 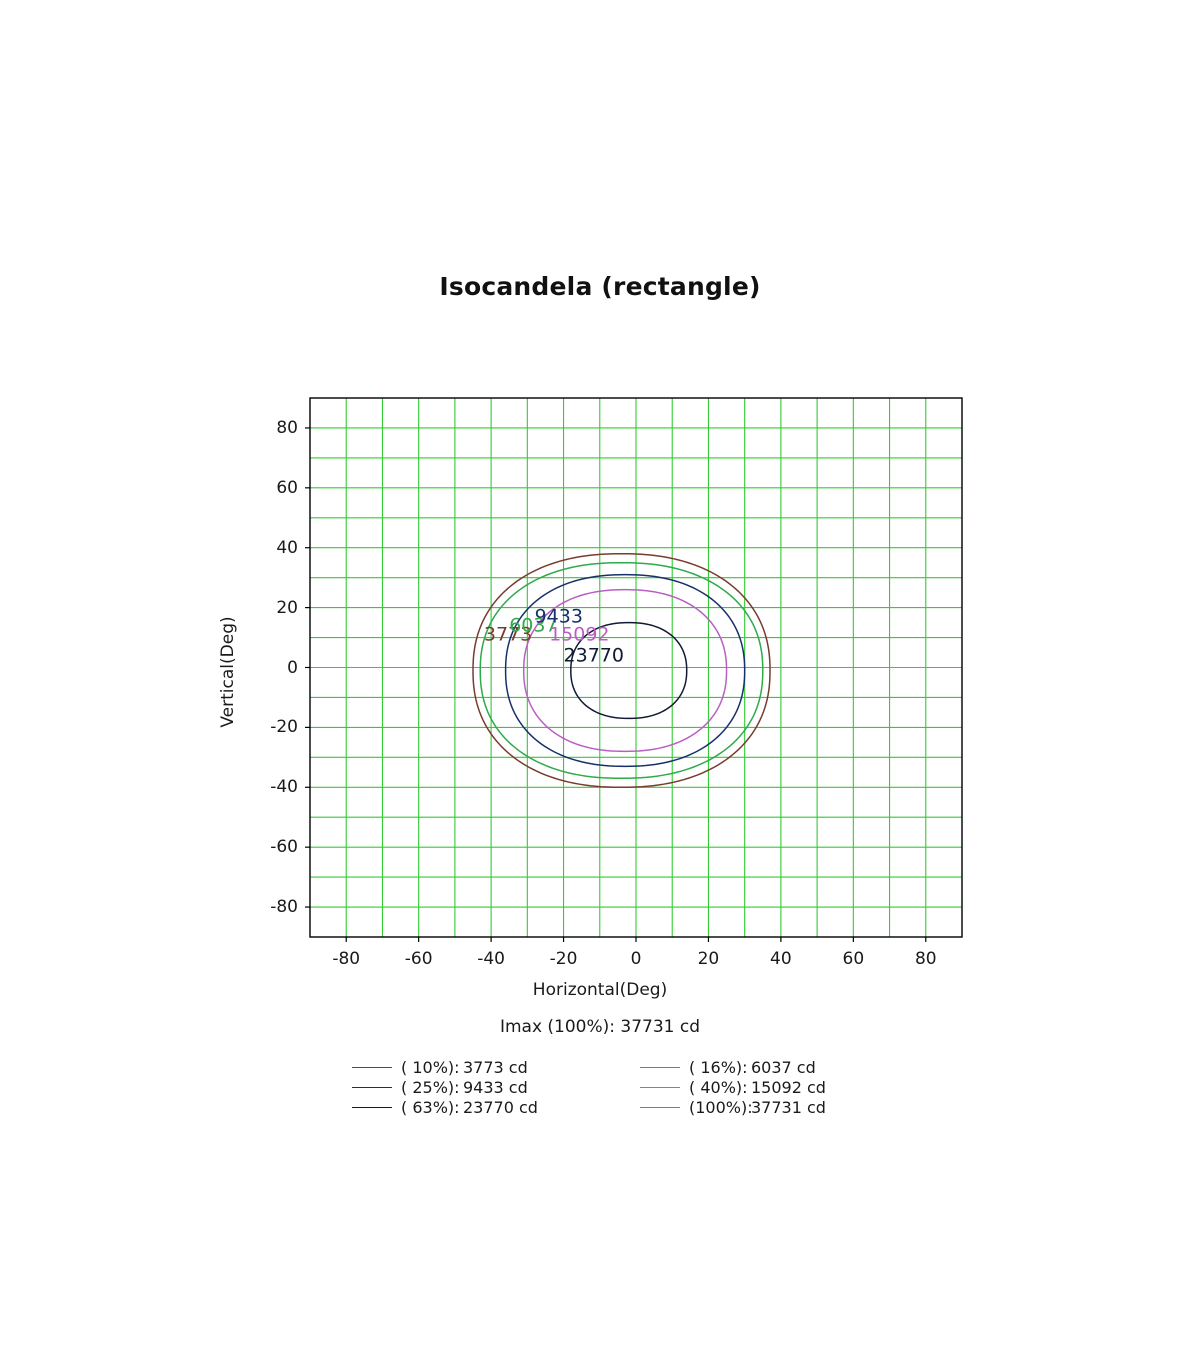 I want to click on contour-label-25: 9433, so click(x=559, y=617).